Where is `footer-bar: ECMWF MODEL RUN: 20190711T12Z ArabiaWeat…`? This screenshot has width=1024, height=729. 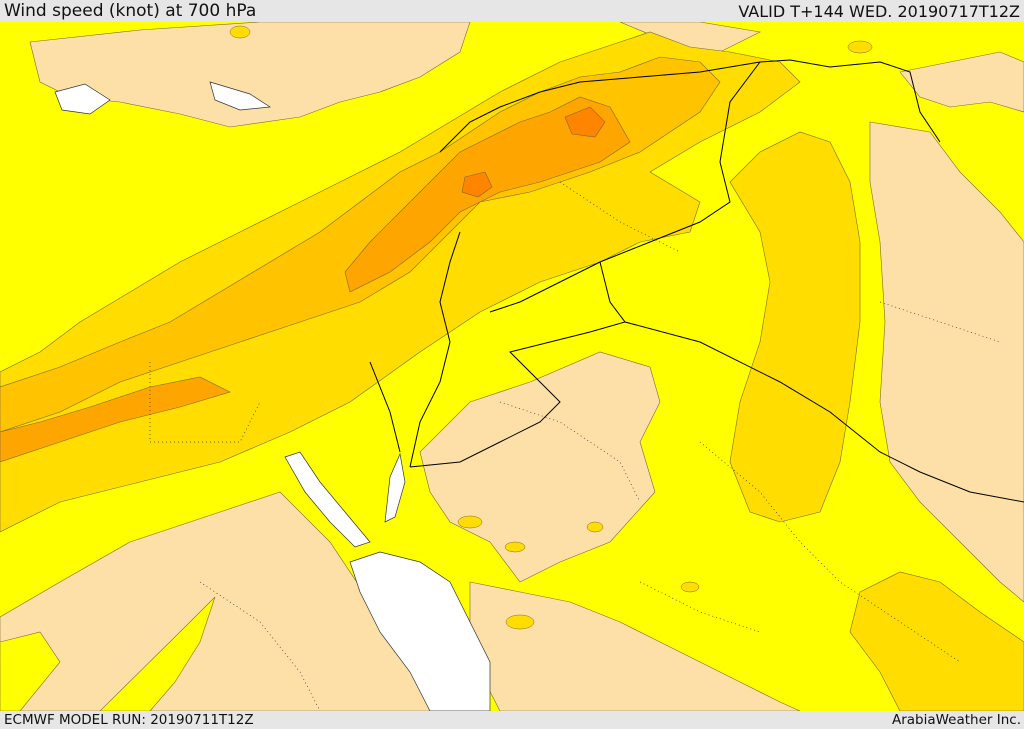
footer-bar: ECMWF MODEL RUN: 20190711T12Z ArabiaWeat… is located at coordinates (512, 720).